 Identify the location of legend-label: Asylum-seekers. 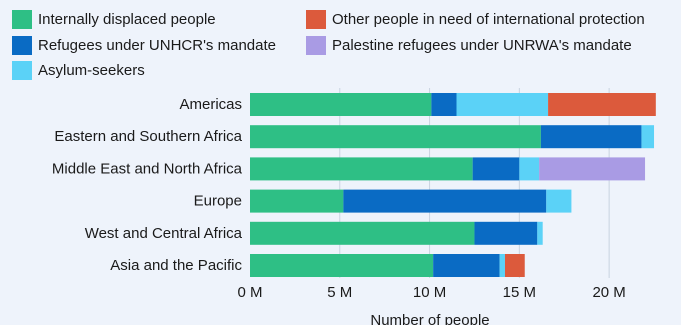
(91, 70).